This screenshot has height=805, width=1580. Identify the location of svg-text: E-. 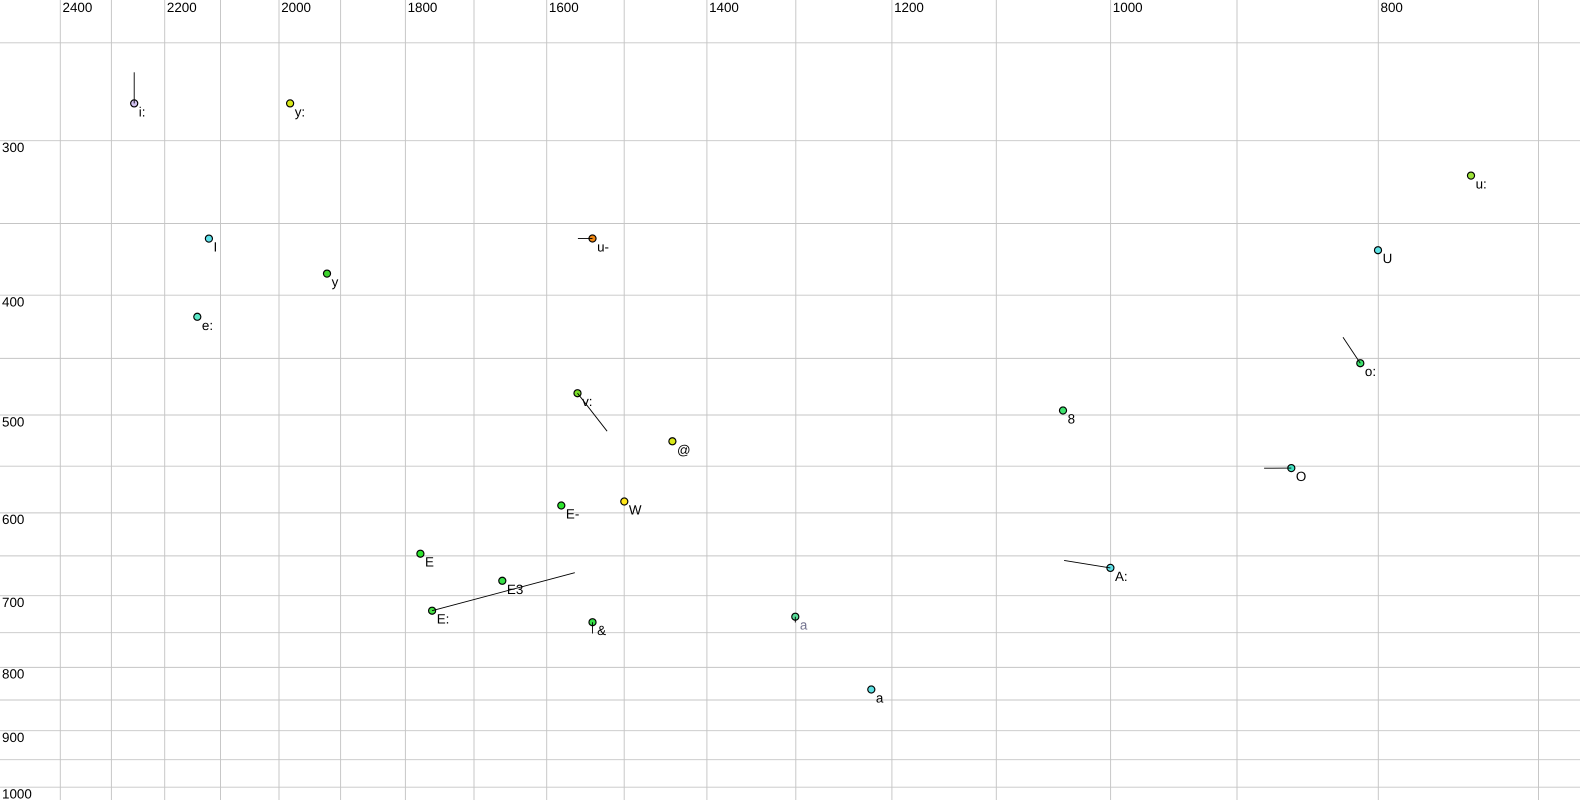
(572, 514).